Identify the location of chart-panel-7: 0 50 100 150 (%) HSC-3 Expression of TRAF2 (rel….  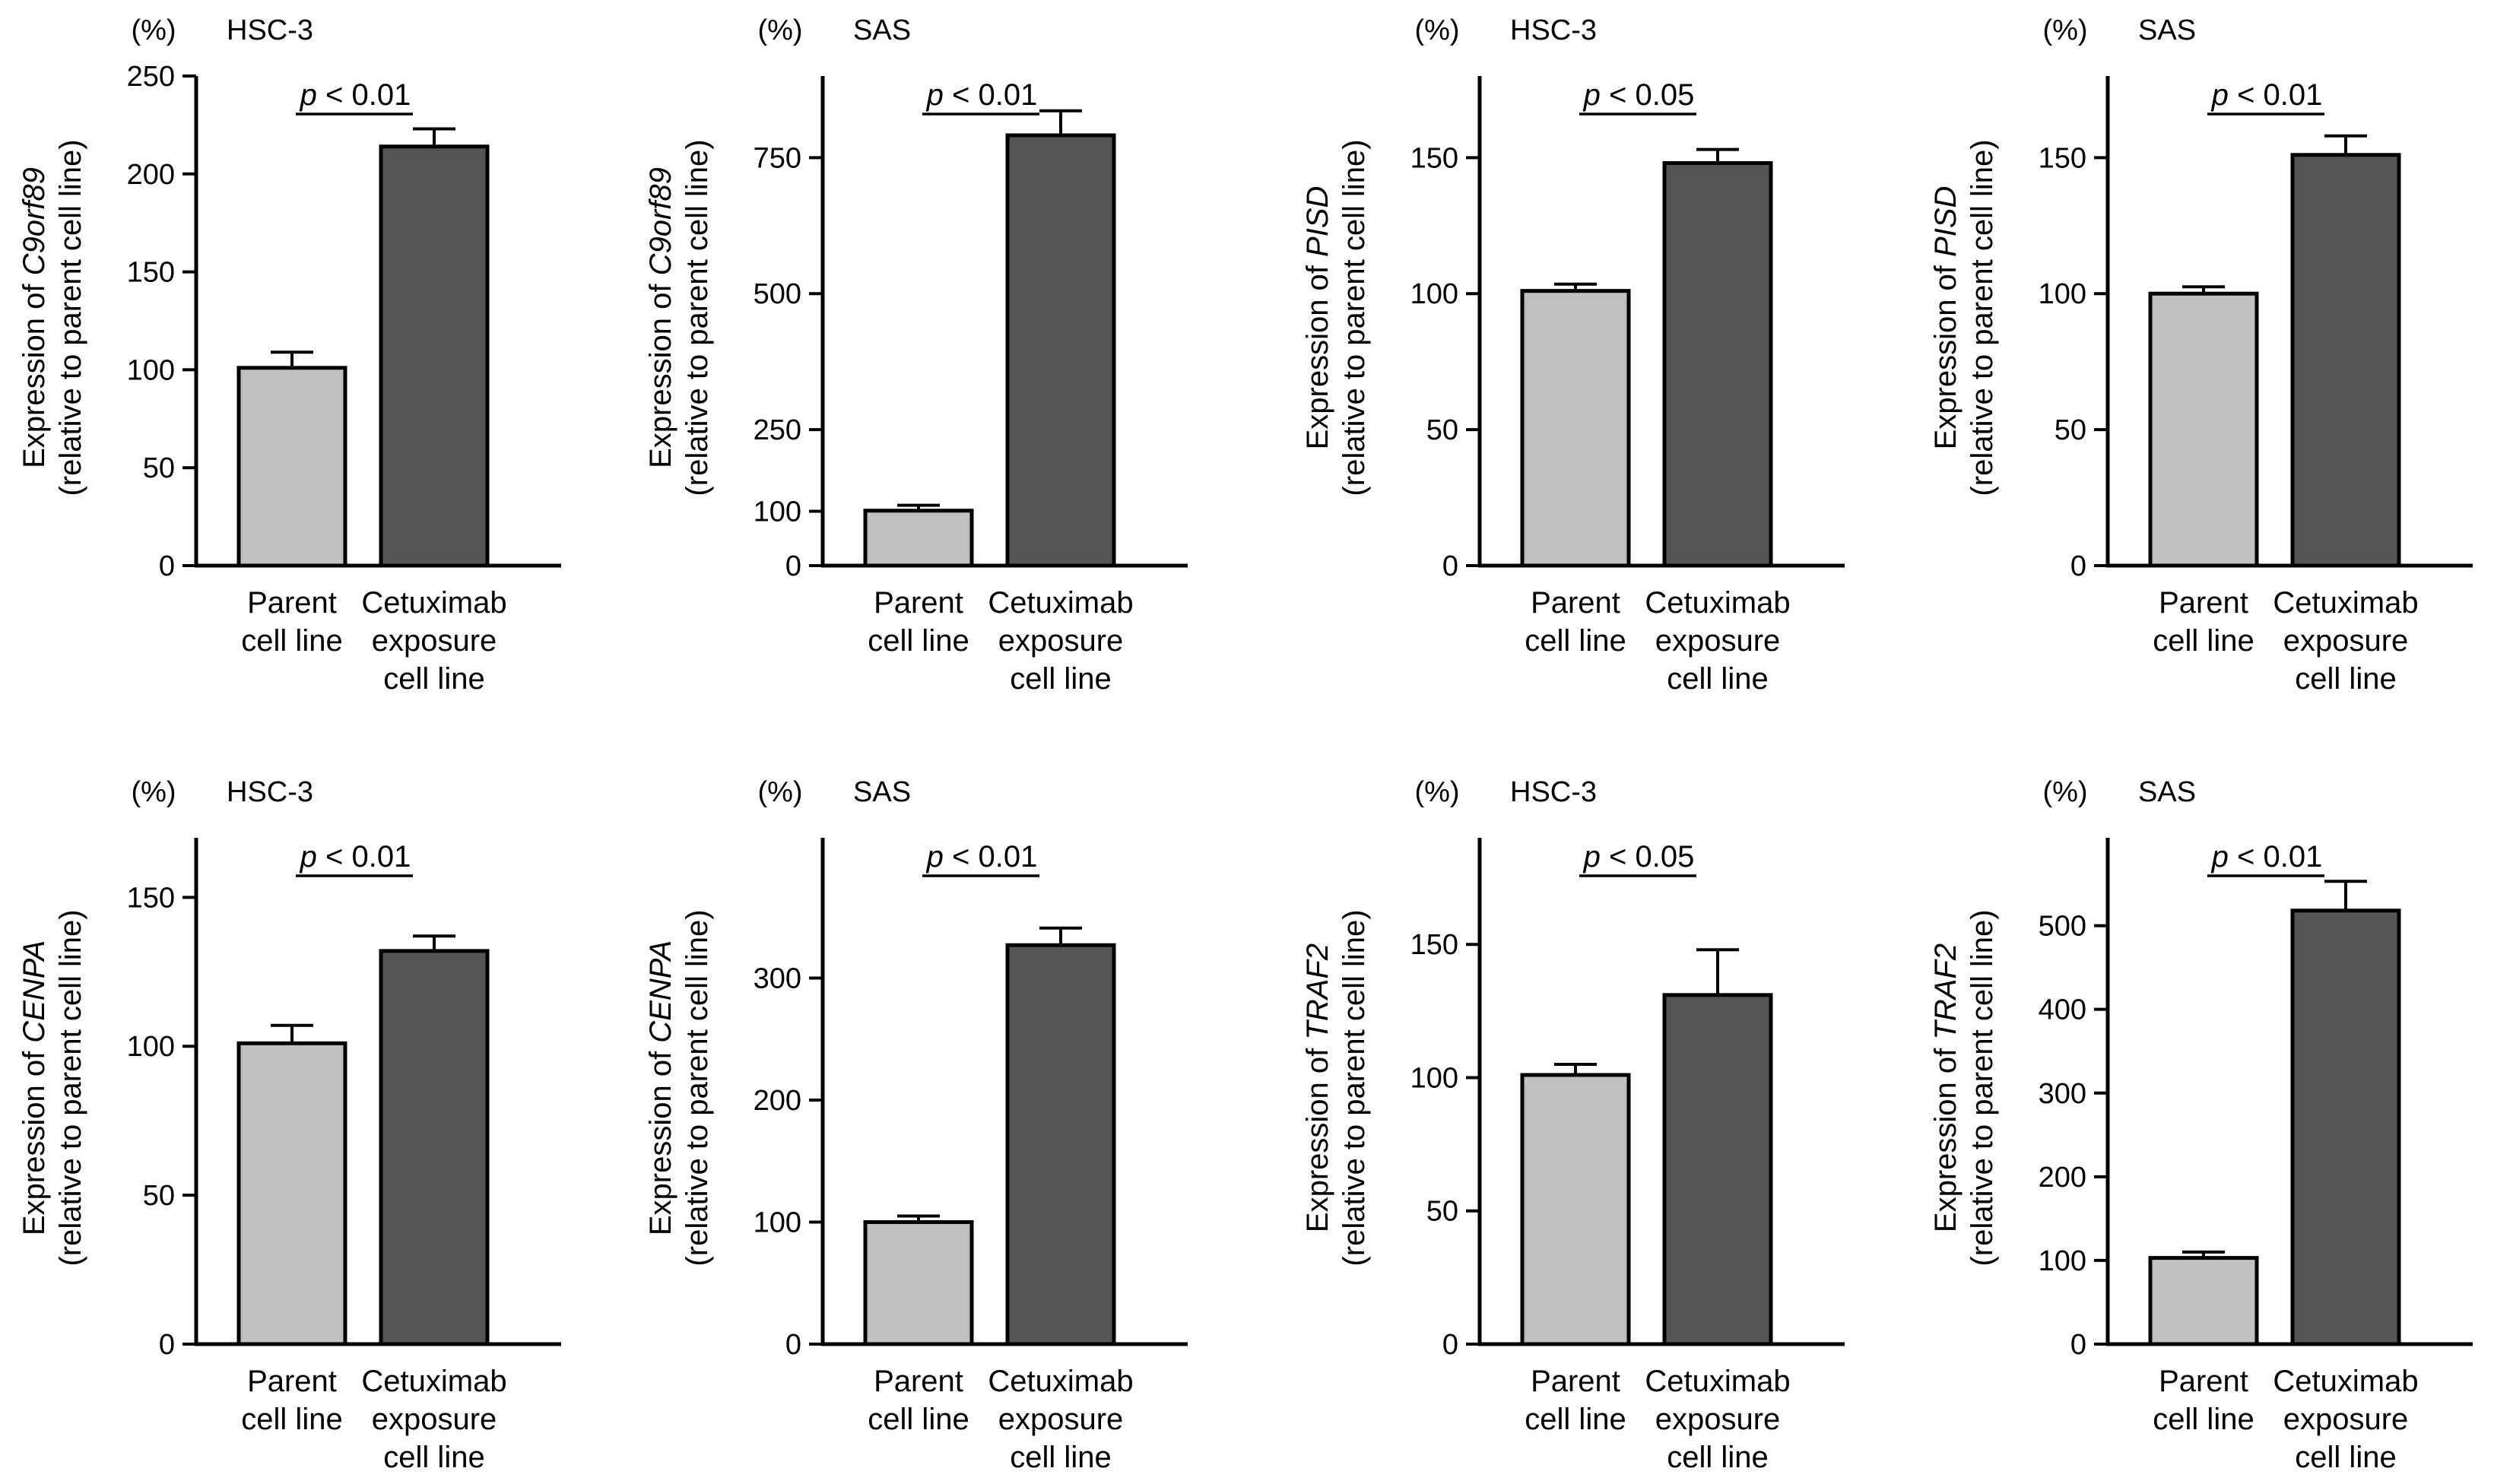
(1573, 1125).